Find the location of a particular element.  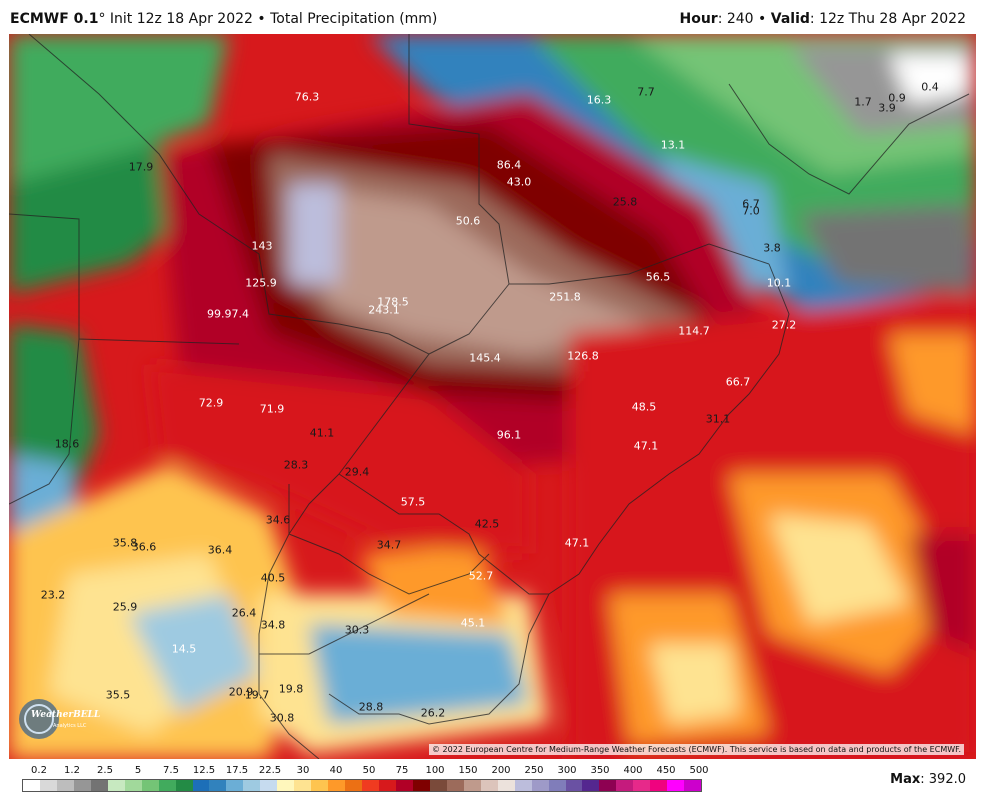

legend-tick-label: 250 is located at coordinates (534, 770).